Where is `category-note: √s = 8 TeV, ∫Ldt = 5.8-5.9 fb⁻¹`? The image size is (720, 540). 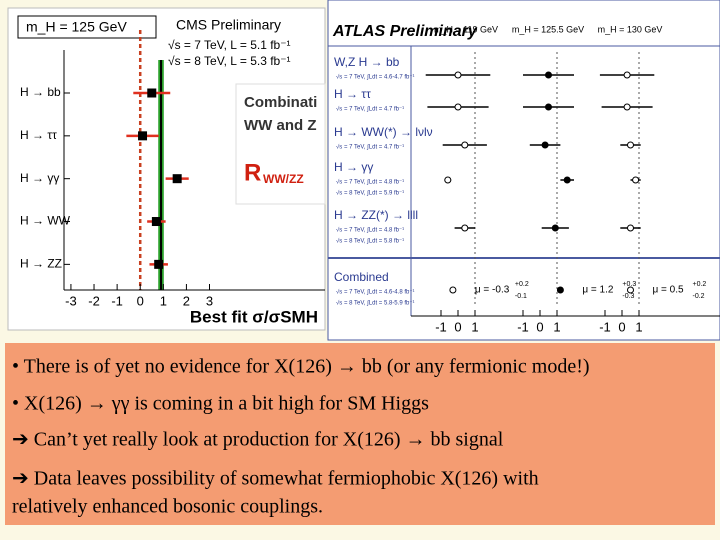
category-note: √s = 8 TeV, ∫Ldt = 5.8-5.9 fb⁻¹ is located at coordinates (375, 303).